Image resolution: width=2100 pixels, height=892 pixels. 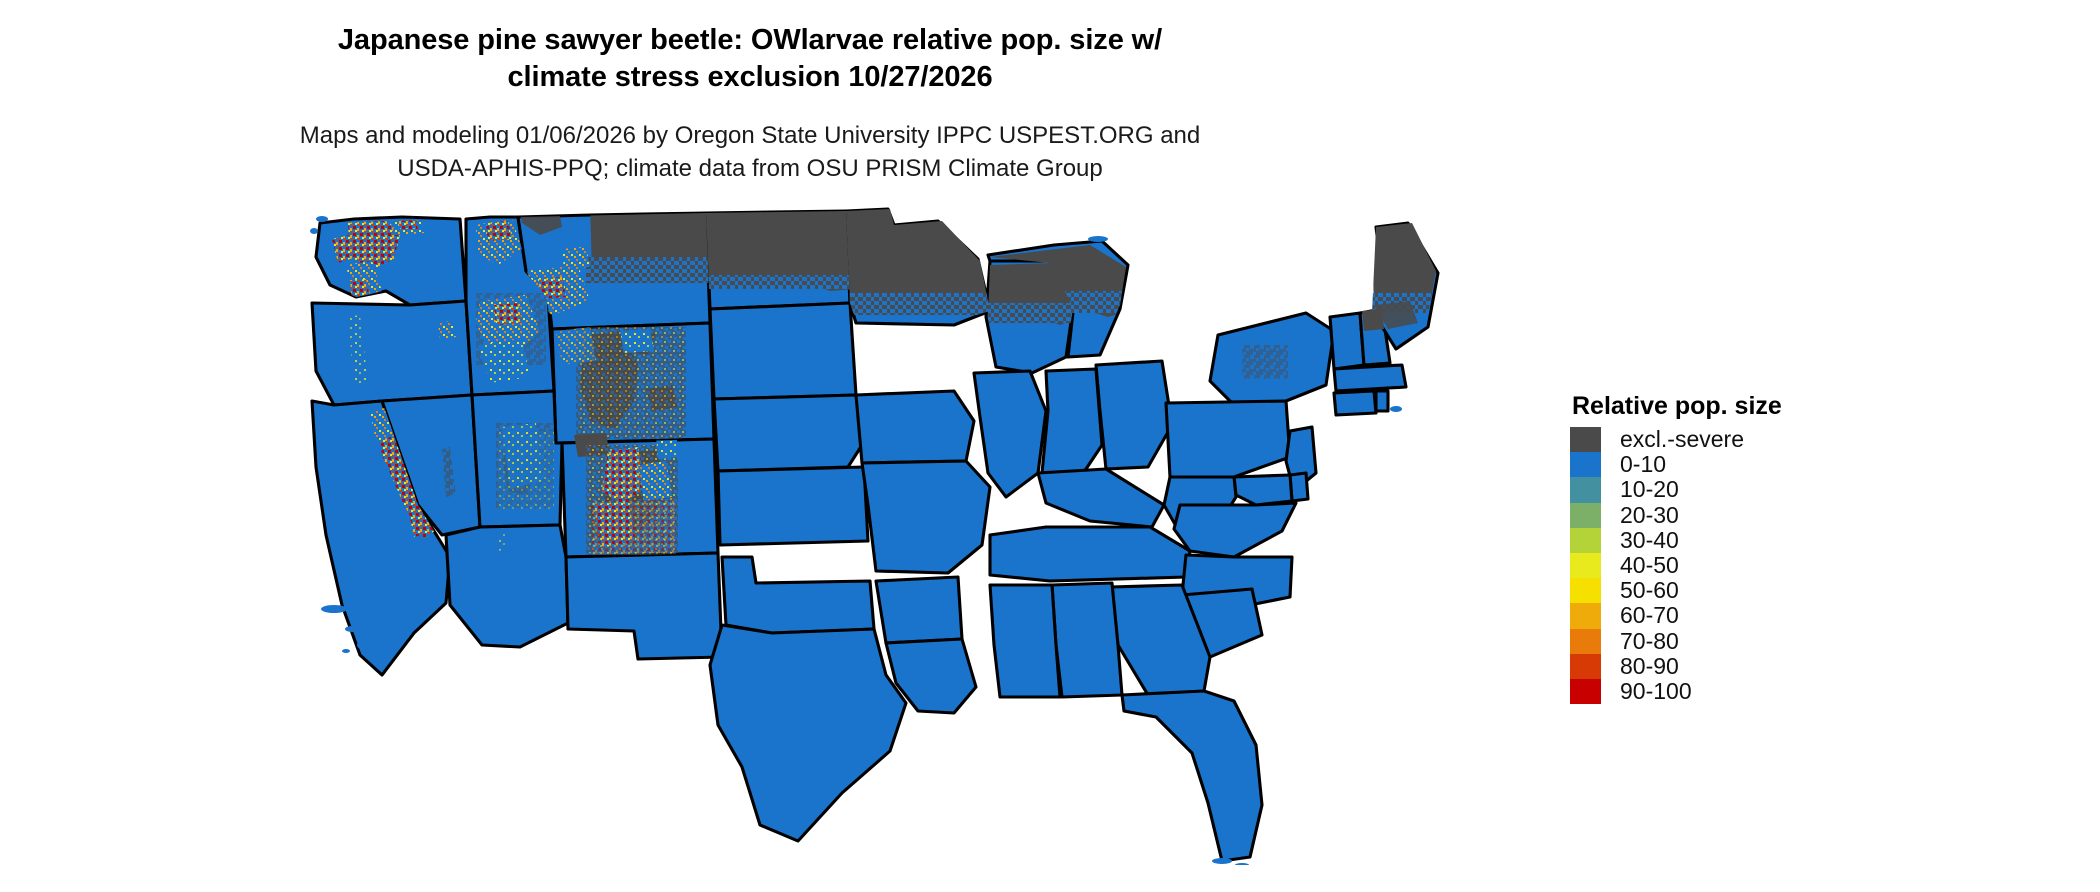 What do you see at coordinates (1370, 378) in the screenshot?
I see `state-ma` at bounding box center [1370, 378].